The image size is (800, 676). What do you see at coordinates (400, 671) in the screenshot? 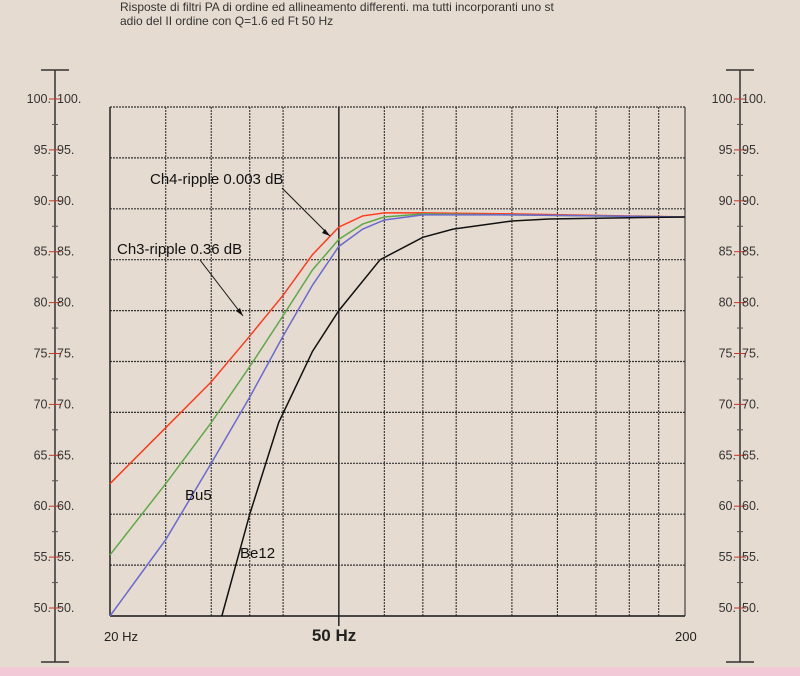
I see `bottom-band` at bounding box center [400, 671].